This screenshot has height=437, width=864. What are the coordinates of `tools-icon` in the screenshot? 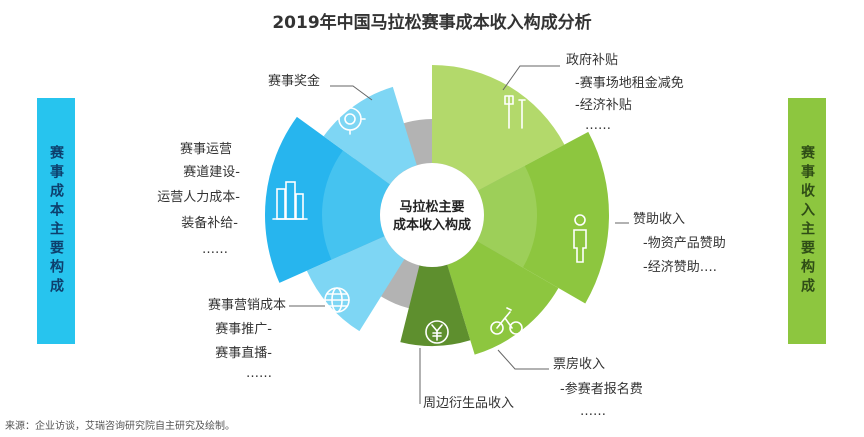 It's located at (515, 112).